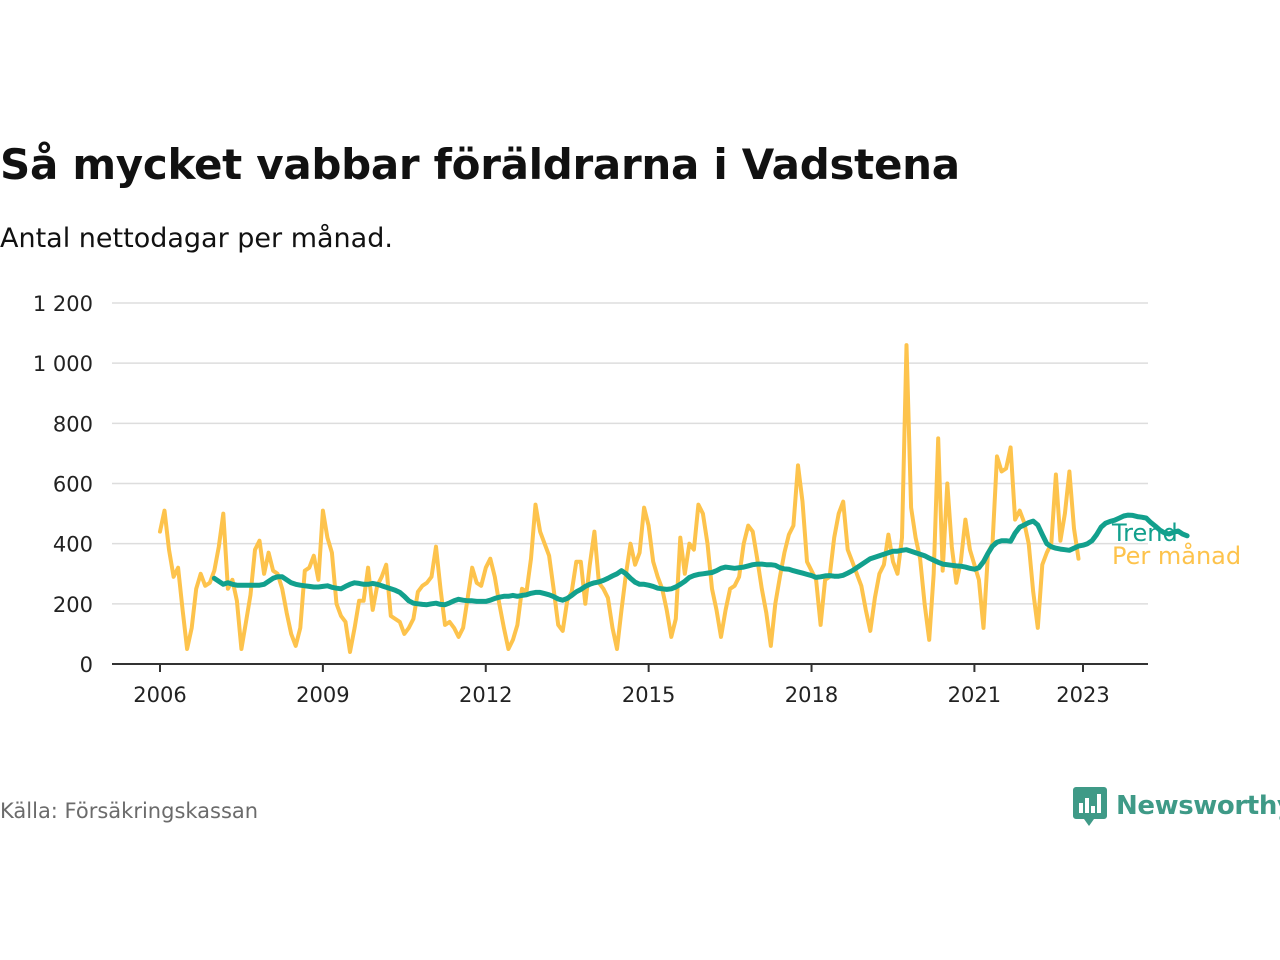 The image size is (1280, 960). I want to click on y-tick-label: 200, so click(73, 605).